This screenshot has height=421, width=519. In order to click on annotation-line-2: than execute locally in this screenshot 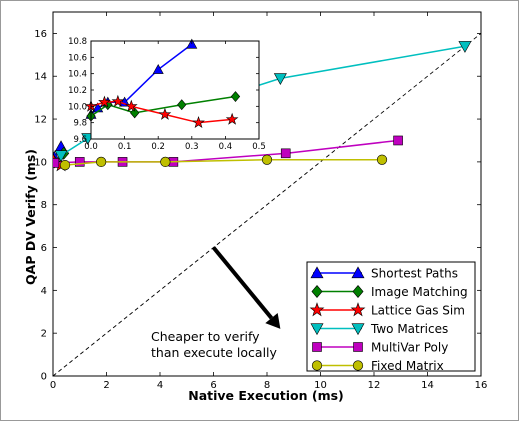, I will do `click(214, 352)`.